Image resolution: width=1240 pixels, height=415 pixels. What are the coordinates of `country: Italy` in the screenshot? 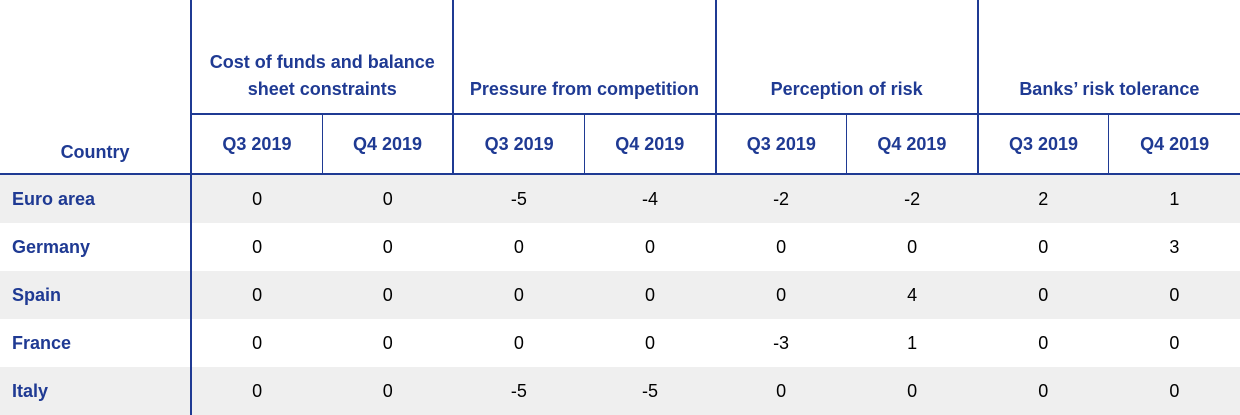 It's located at (96, 391).